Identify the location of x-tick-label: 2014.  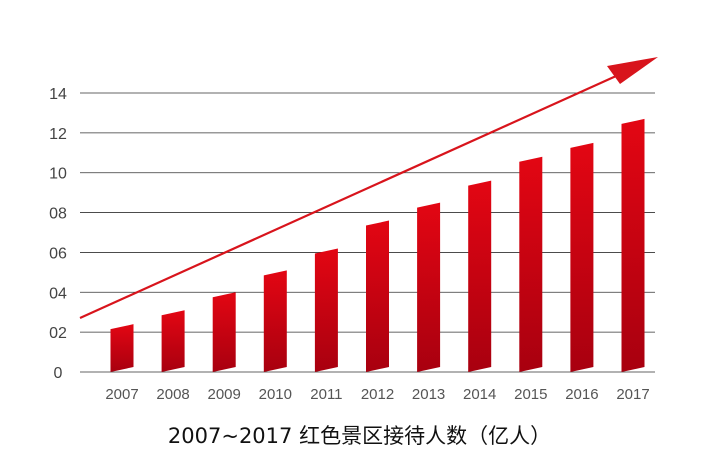
(479, 394).